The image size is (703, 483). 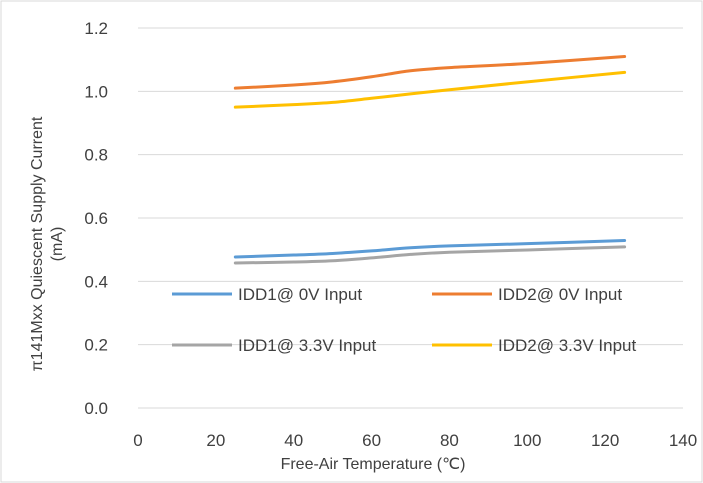 What do you see at coordinates (57, 244) in the screenshot?
I see `y-axis-title-line-2: (mA)` at bounding box center [57, 244].